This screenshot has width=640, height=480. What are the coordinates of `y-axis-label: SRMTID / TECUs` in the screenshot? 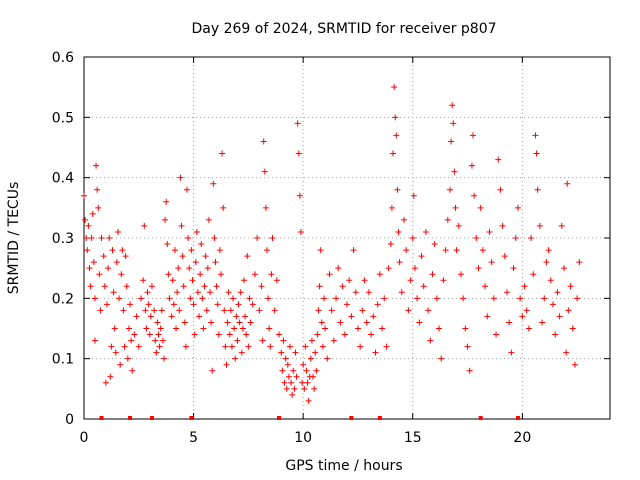 It's located at (14, 238).